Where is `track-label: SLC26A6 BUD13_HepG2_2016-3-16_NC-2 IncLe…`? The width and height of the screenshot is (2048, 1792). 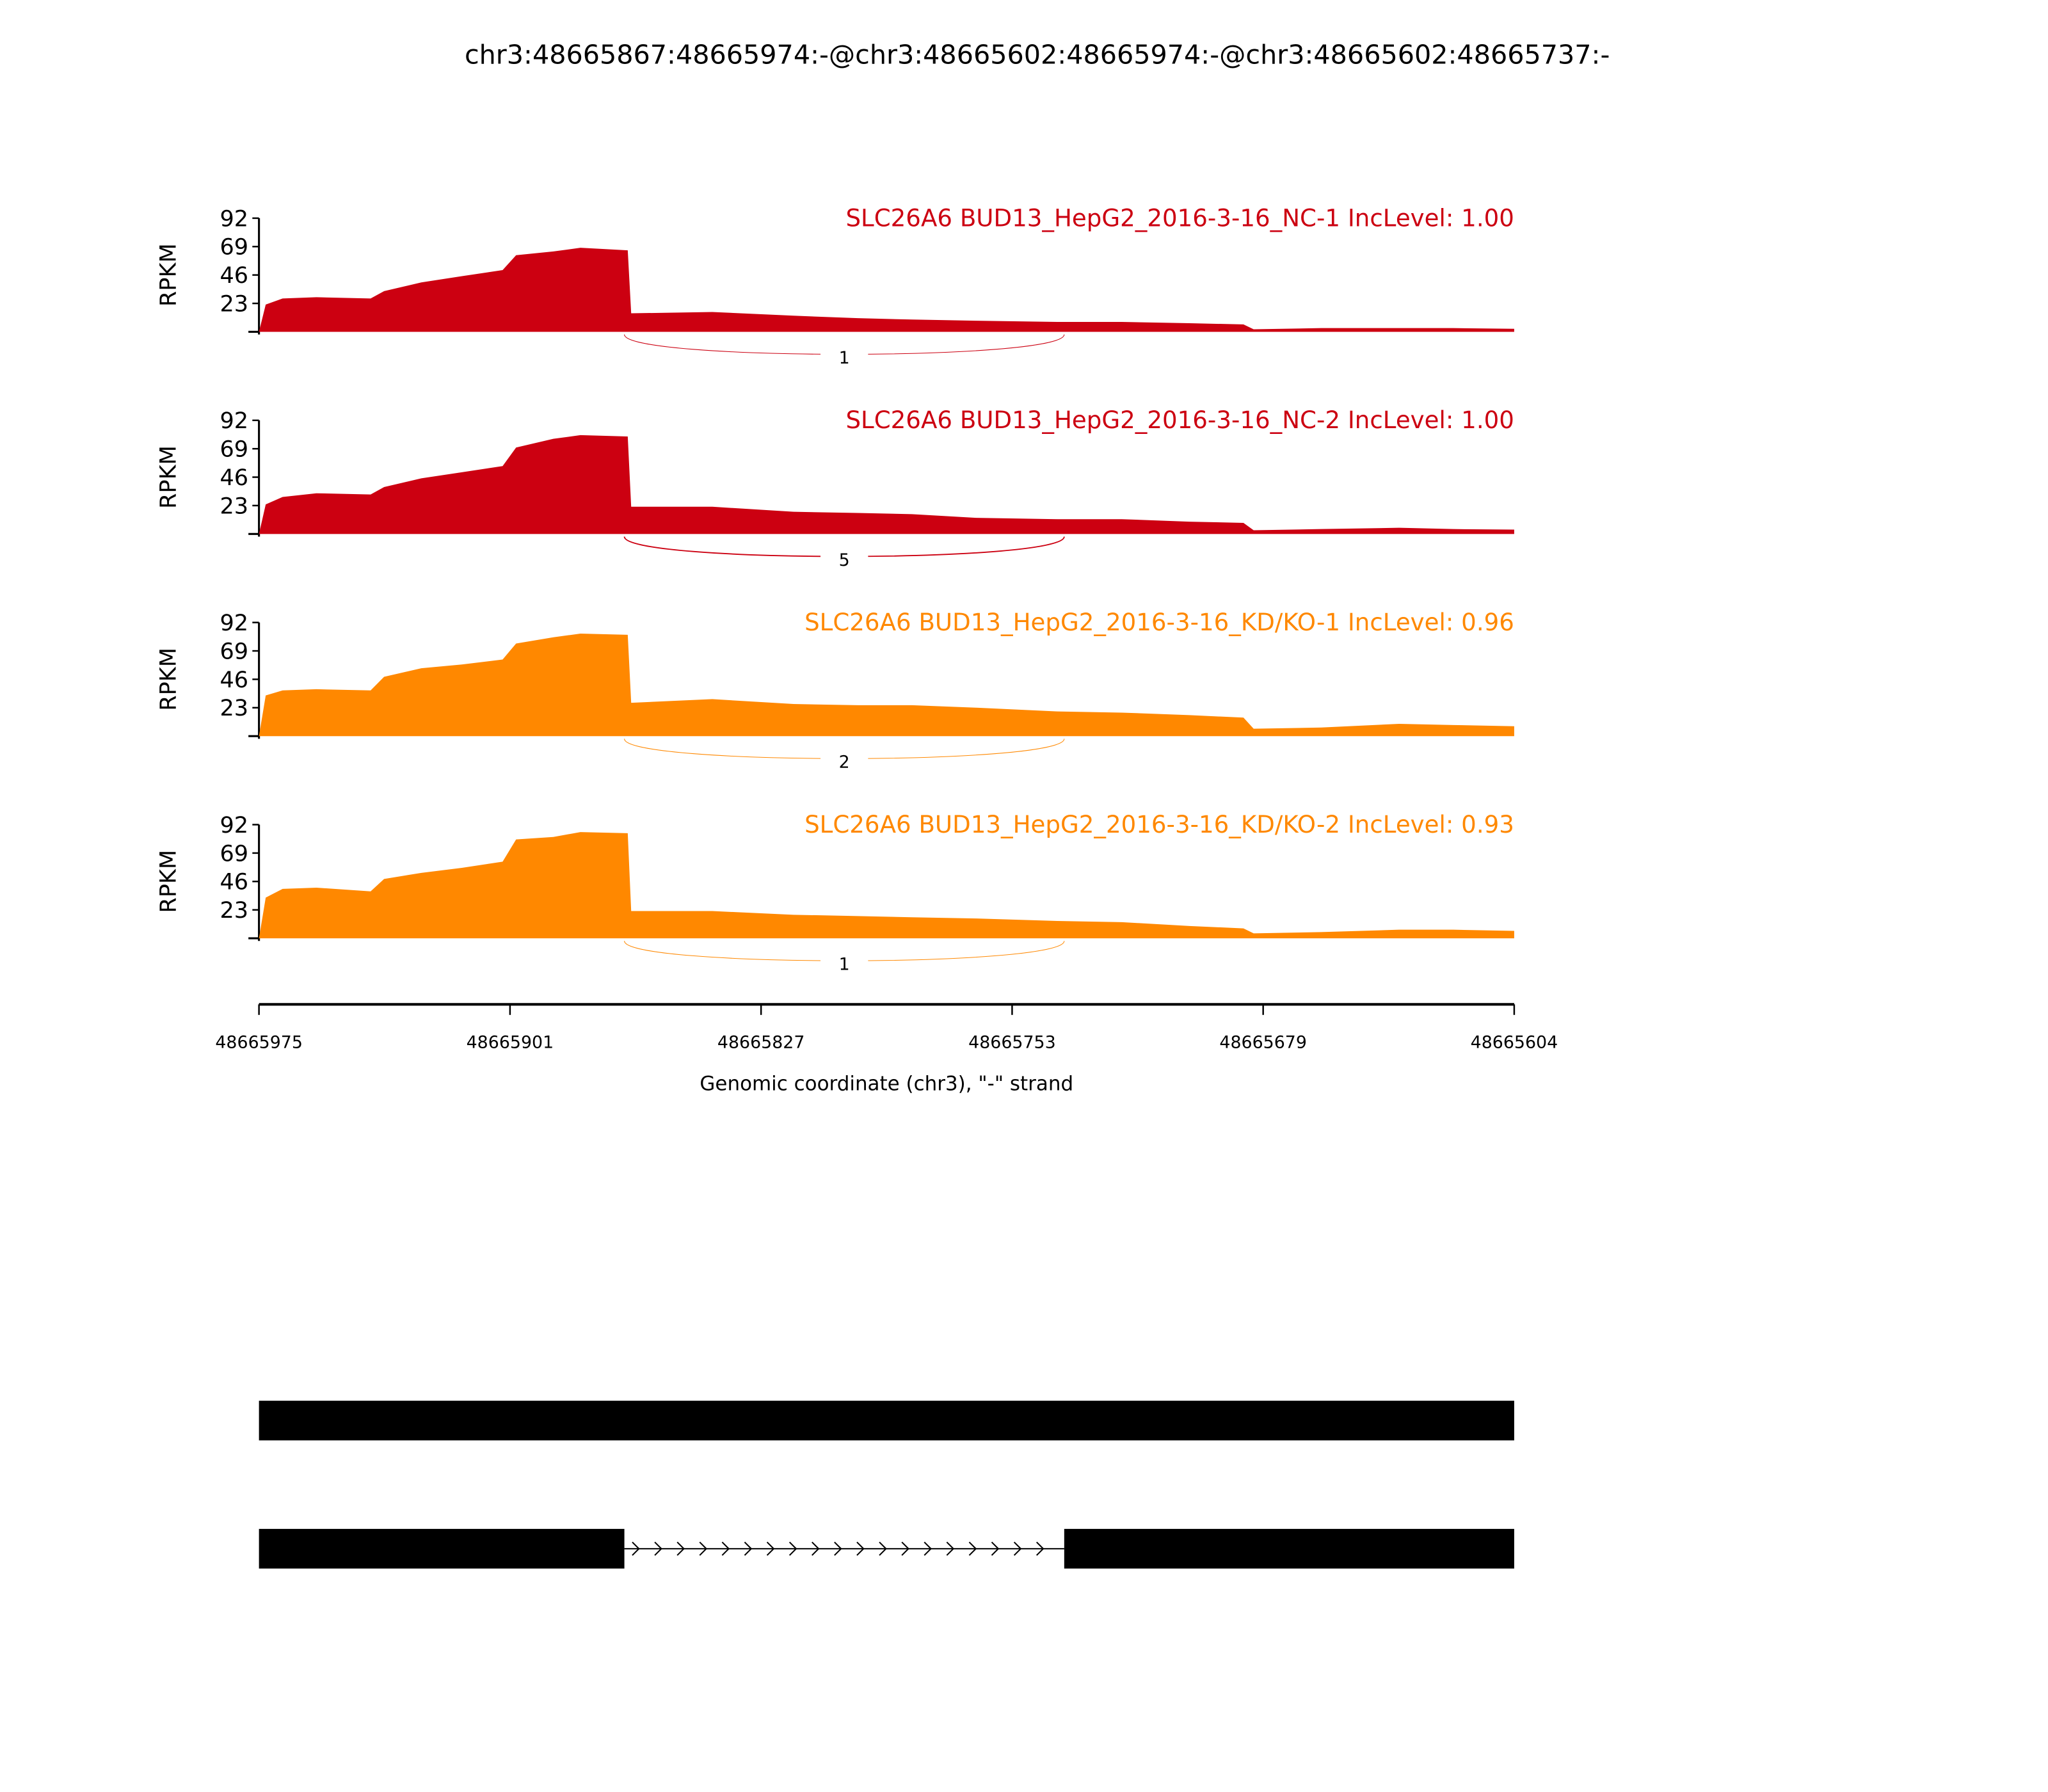
track-label: SLC26A6 BUD13_HepG2_2016-3-16_NC-2 IncLe… is located at coordinates (1179, 420).